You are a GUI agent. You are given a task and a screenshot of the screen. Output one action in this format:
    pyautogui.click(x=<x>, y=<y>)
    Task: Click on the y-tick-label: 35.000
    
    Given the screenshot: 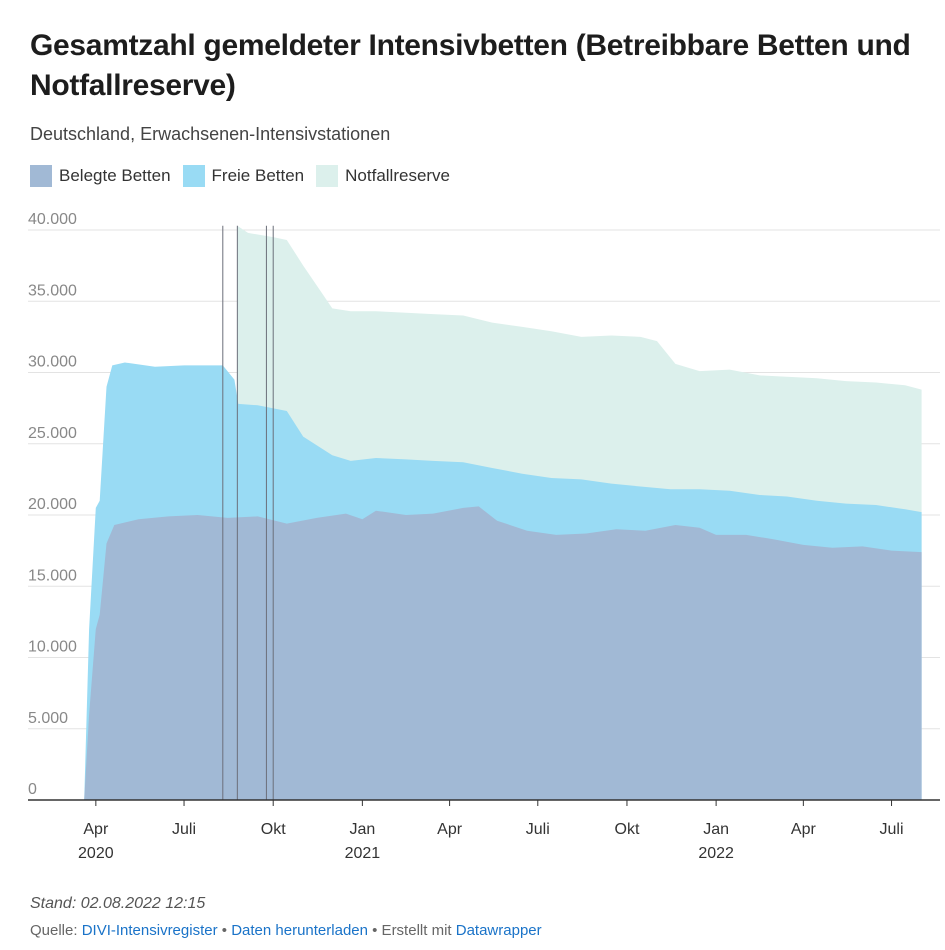 What is the action you would take?
    pyautogui.click(x=52, y=290)
    